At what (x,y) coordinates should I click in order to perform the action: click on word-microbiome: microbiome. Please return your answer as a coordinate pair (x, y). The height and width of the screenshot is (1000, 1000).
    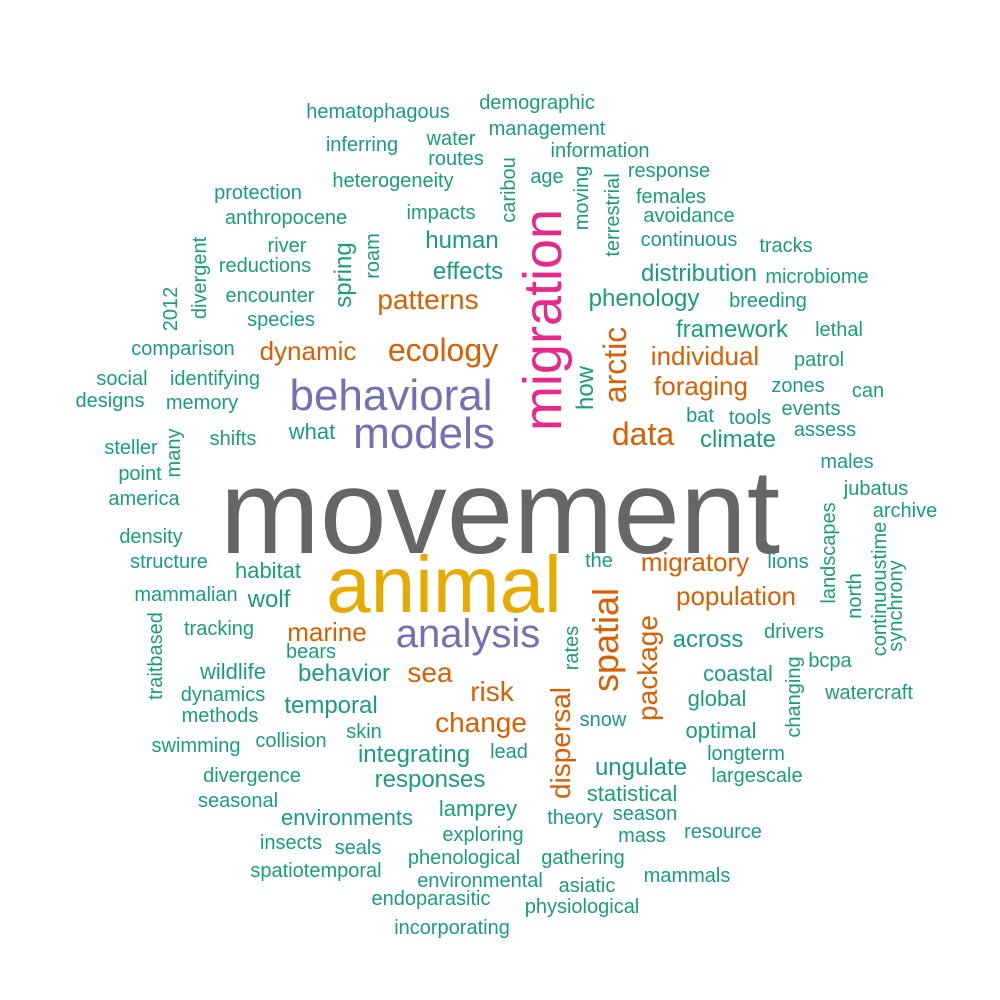
    Looking at the image, I should click on (817, 277).